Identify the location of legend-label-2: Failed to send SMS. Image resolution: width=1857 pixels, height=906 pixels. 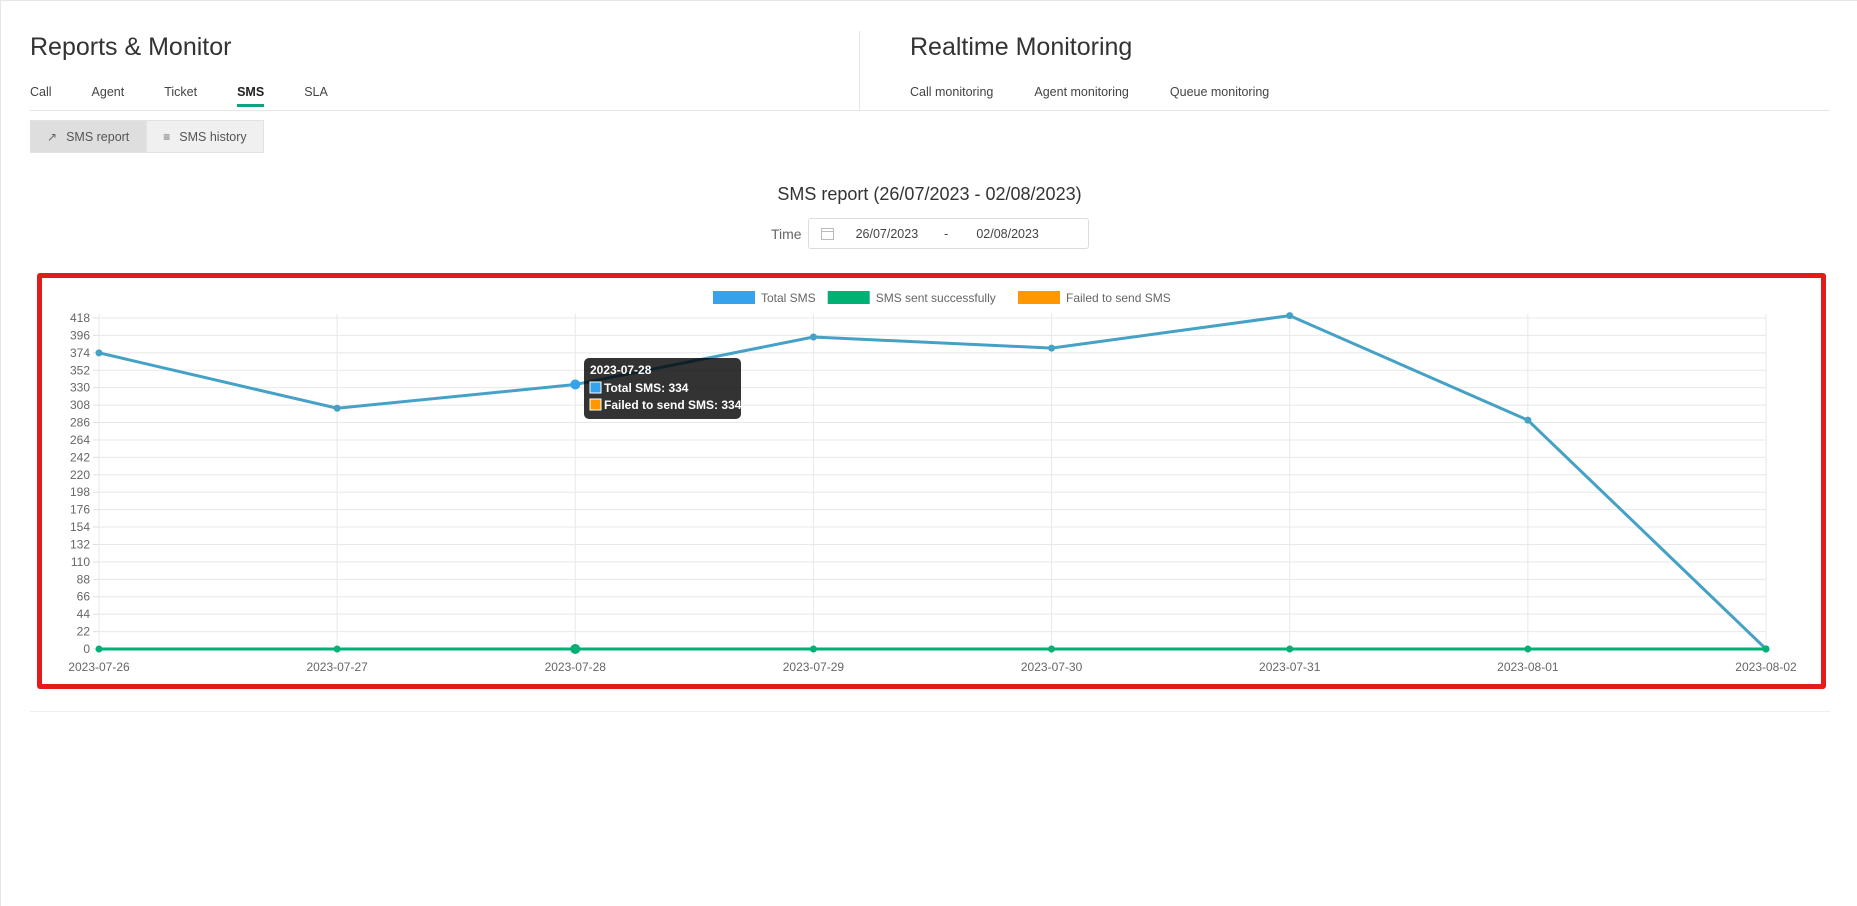
(1118, 298).